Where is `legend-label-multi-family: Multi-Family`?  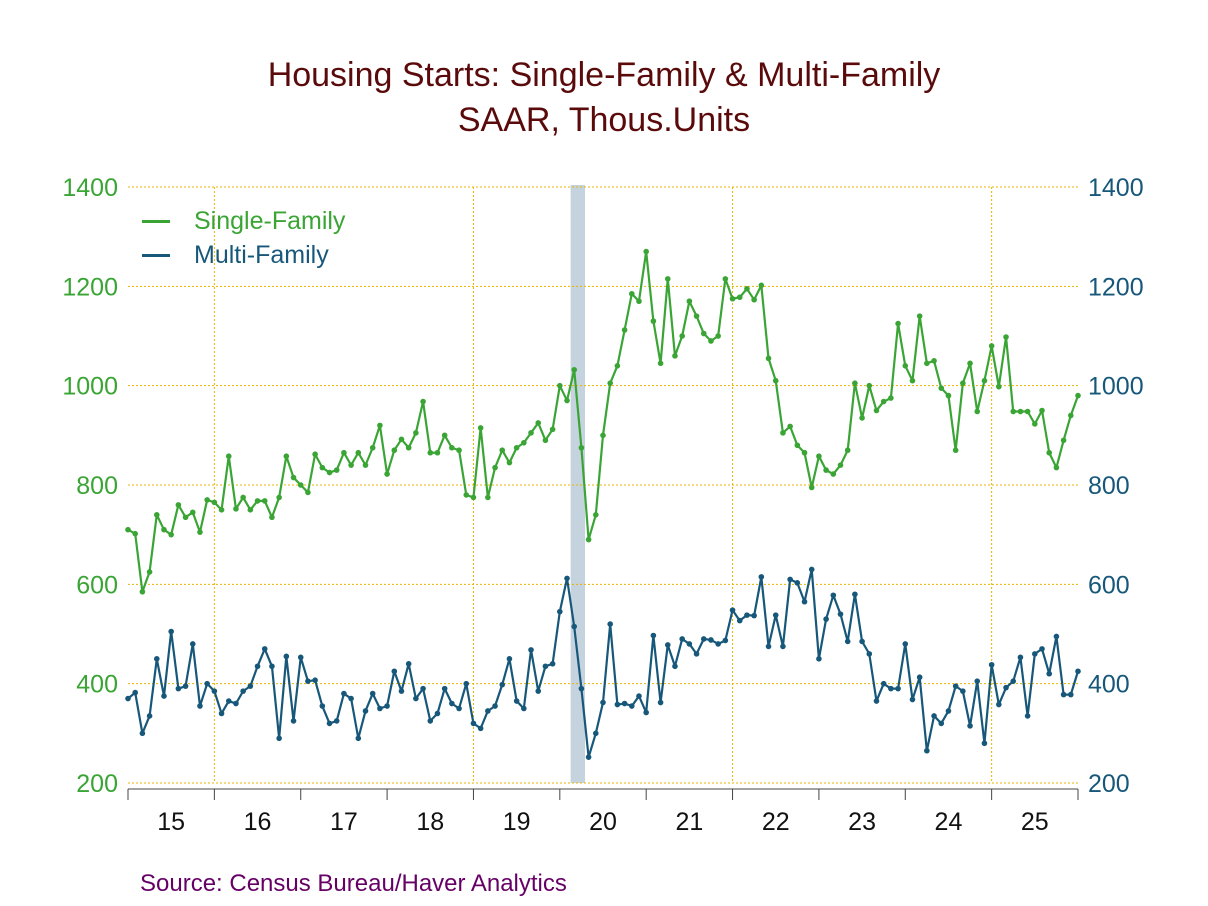 legend-label-multi-family: Multi-Family is located at coordinates (261, 254).